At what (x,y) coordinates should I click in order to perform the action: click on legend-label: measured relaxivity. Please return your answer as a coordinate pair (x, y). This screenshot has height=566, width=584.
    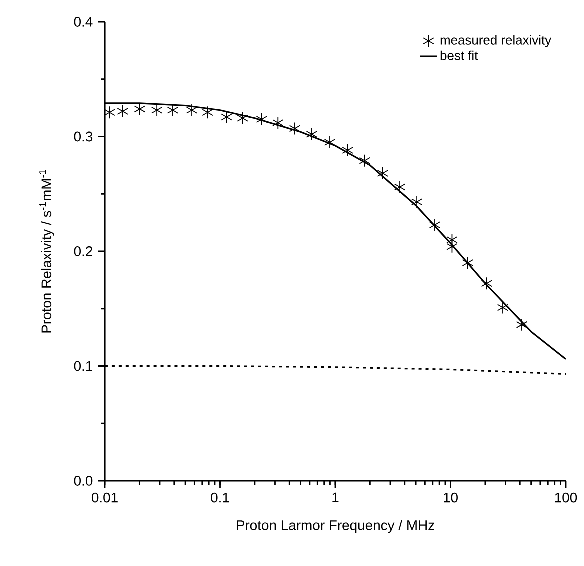
    Looking at the image, I should click on (496, 41).